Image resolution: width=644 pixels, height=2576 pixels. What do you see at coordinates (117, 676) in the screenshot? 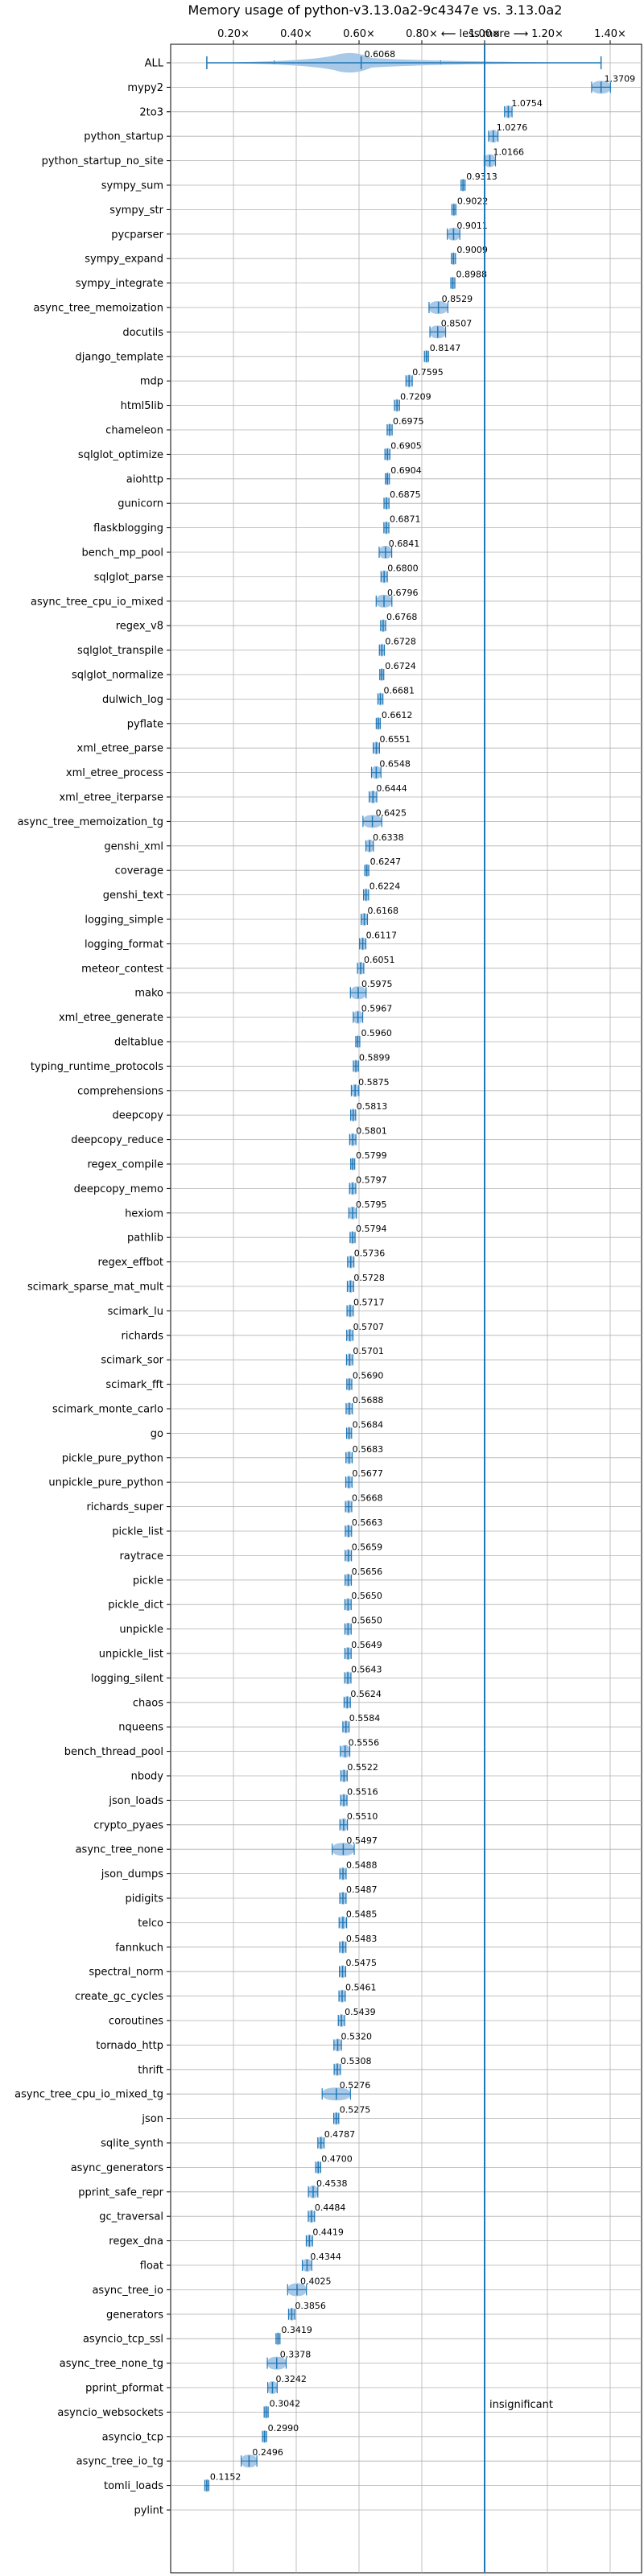
I see `category-label: sqlglot_normalize` at bounding box center [117, 676].